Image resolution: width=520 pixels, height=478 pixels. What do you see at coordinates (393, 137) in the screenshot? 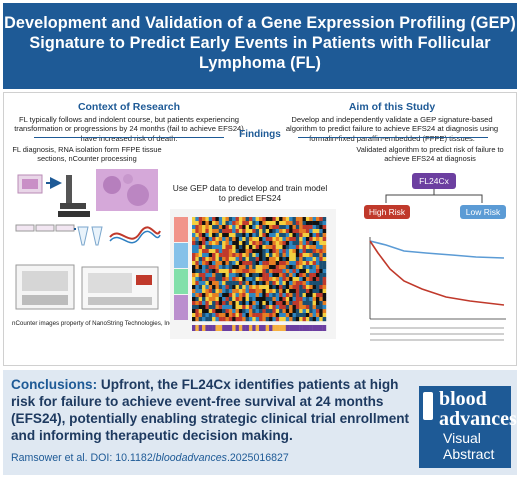
I see `findings-rule-right` at bounding box center [393, 137].